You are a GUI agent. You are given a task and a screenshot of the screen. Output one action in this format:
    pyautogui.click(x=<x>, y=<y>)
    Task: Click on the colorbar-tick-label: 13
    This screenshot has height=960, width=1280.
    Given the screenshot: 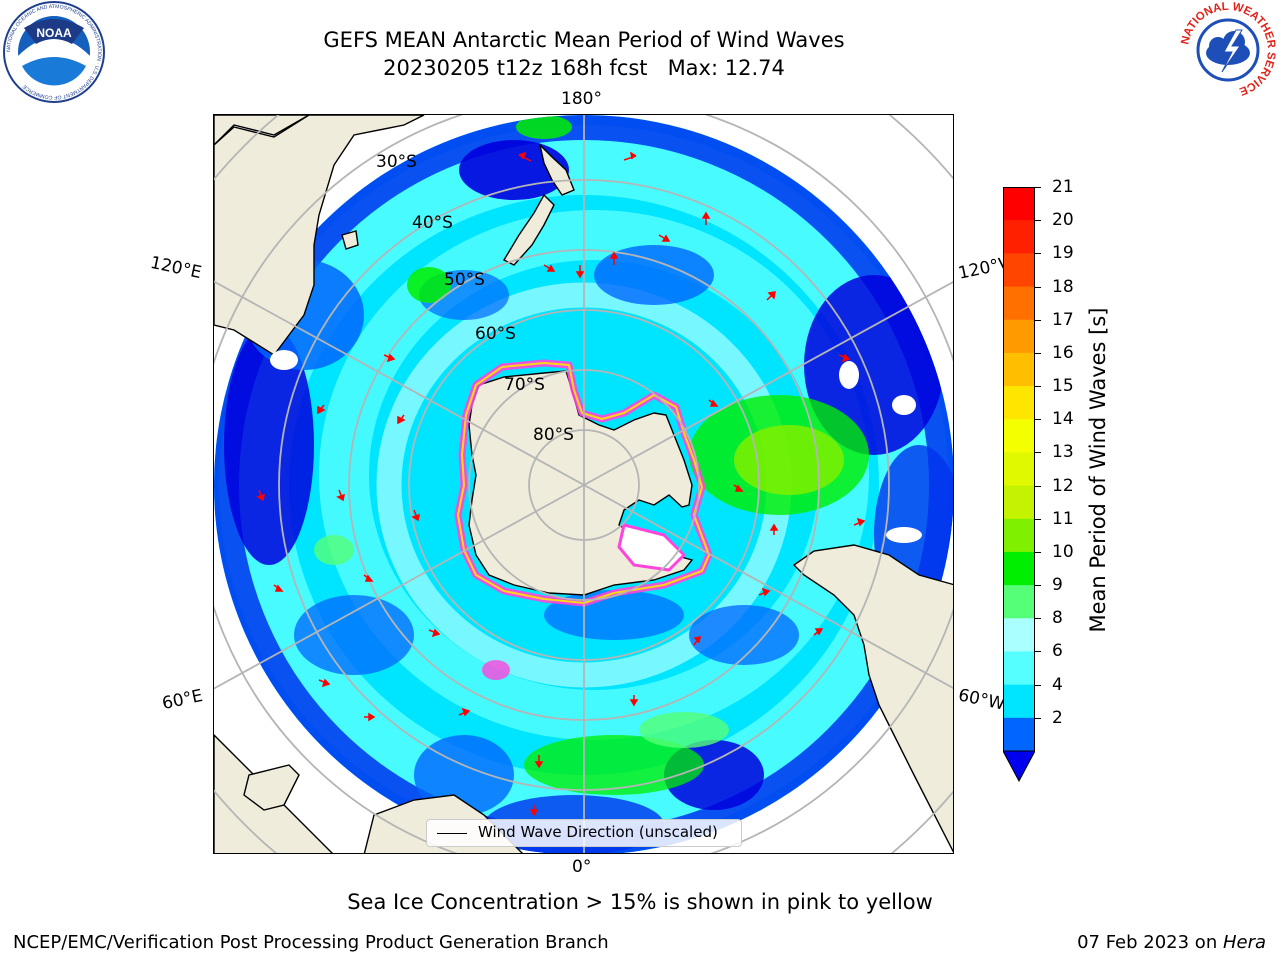 What is the action you would take?
    pyautogui.click(x=1063, y=452)
    